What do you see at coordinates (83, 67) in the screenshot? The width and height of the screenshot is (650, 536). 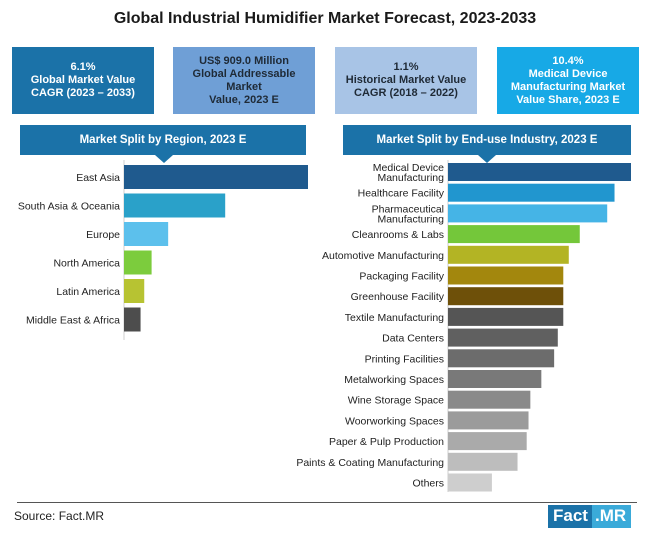 I see `stat-value: 6.1%` at bounding box center [83, 67].